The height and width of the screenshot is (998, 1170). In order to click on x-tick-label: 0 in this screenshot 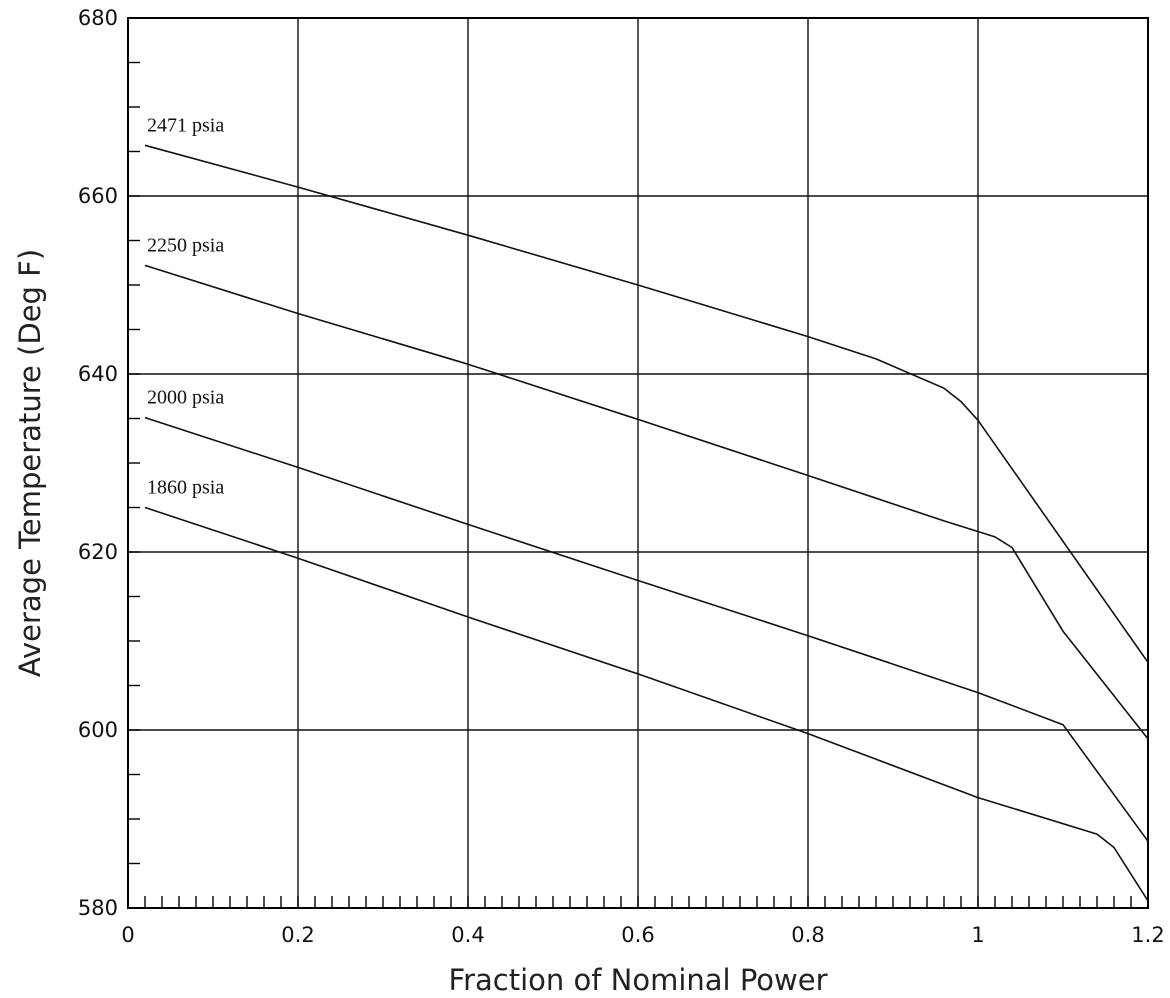, I will do `click(127, 935)`.